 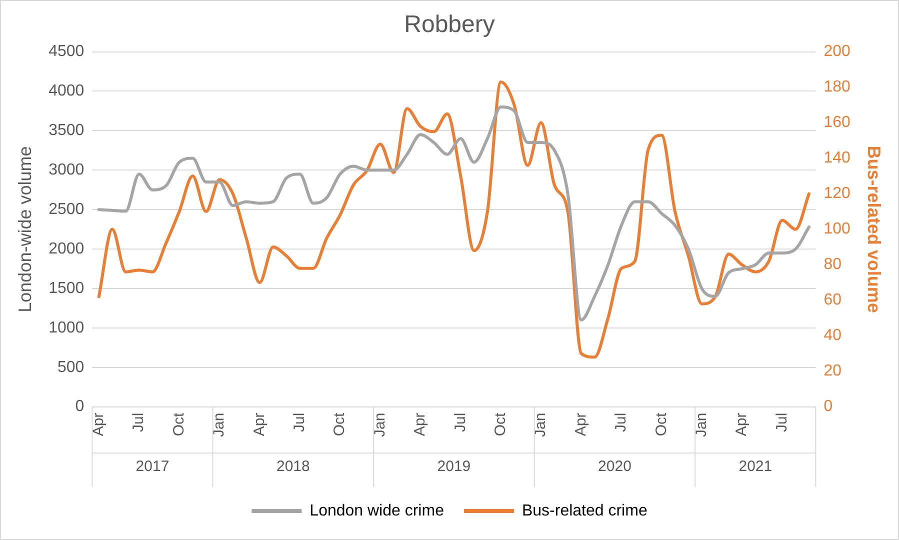 What do you see at coordinates (874, 229) in the screenshot?
I see `y2-axis-title: Bus-related volume` at bounding box center [874, 229].